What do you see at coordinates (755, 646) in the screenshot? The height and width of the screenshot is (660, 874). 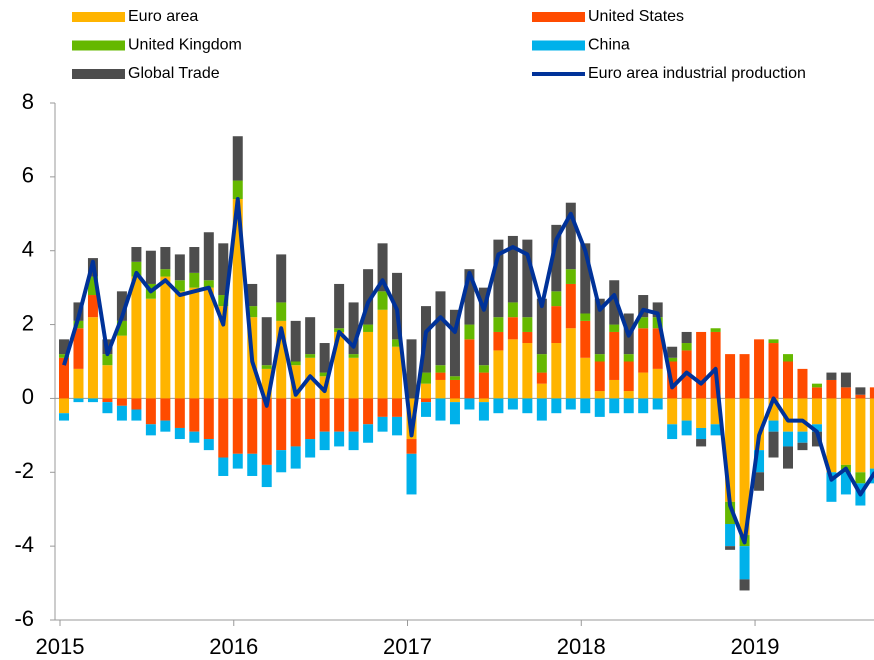 I see `x-tick-label: 2019` at bounding box center [755, 646].